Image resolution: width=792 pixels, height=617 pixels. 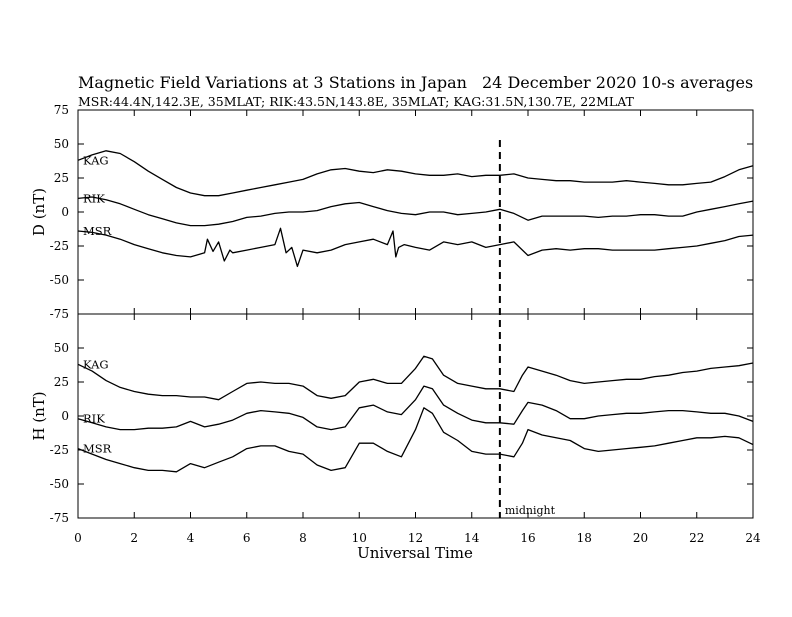 What do you see at coordinates (247, 538) in the screenshot?
I see `x-tick-label: 6` at bounding box center [247, 538].